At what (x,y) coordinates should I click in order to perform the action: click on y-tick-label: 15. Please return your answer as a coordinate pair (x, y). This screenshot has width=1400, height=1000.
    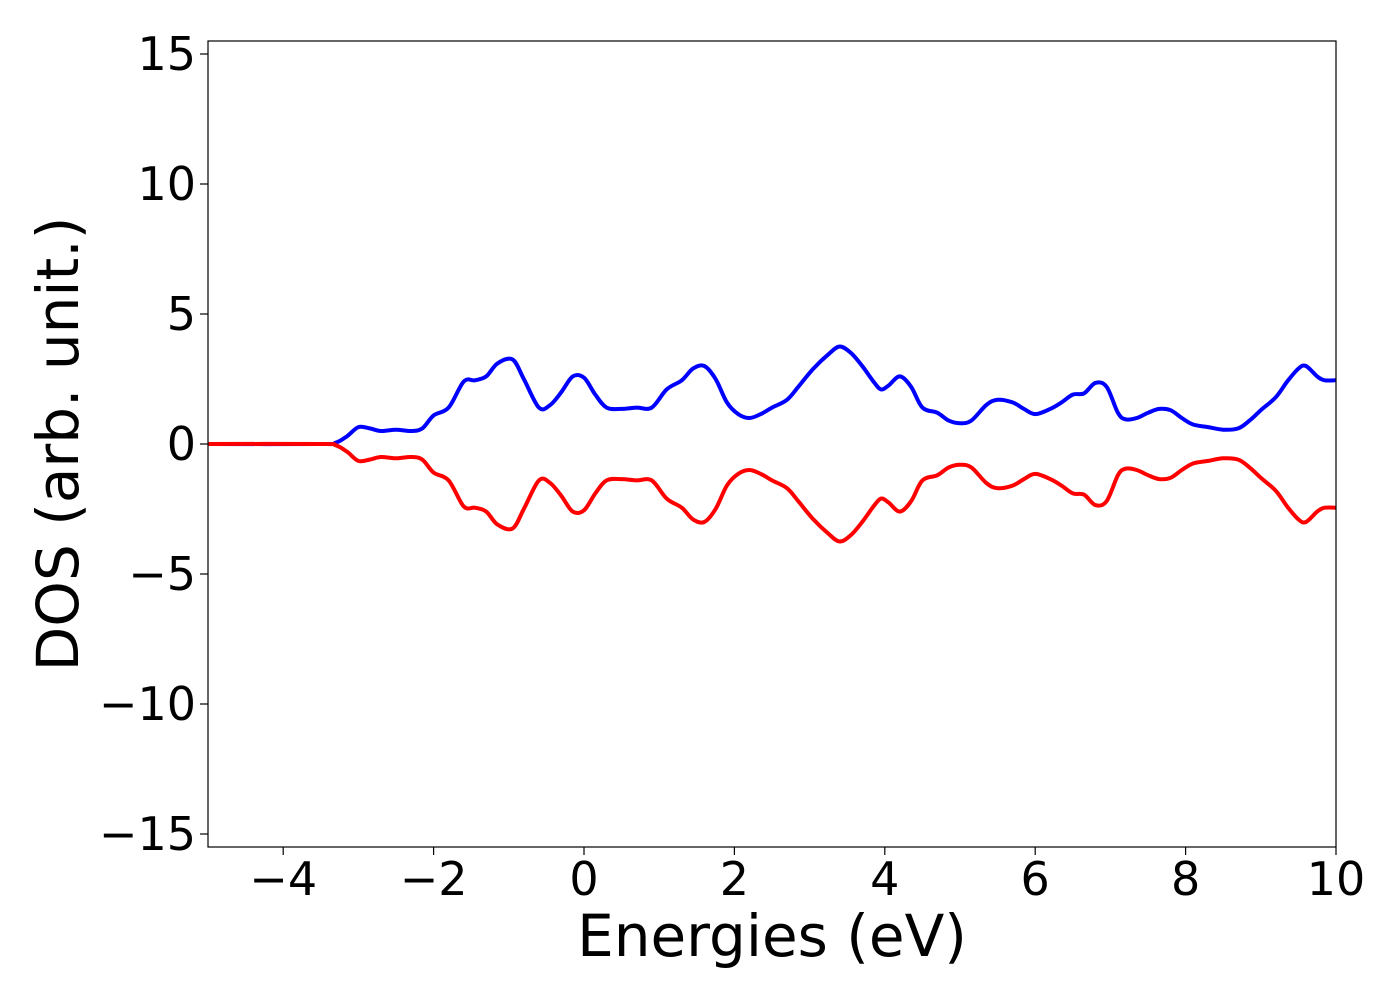
    Looking at the image, I should click on (166, 54).